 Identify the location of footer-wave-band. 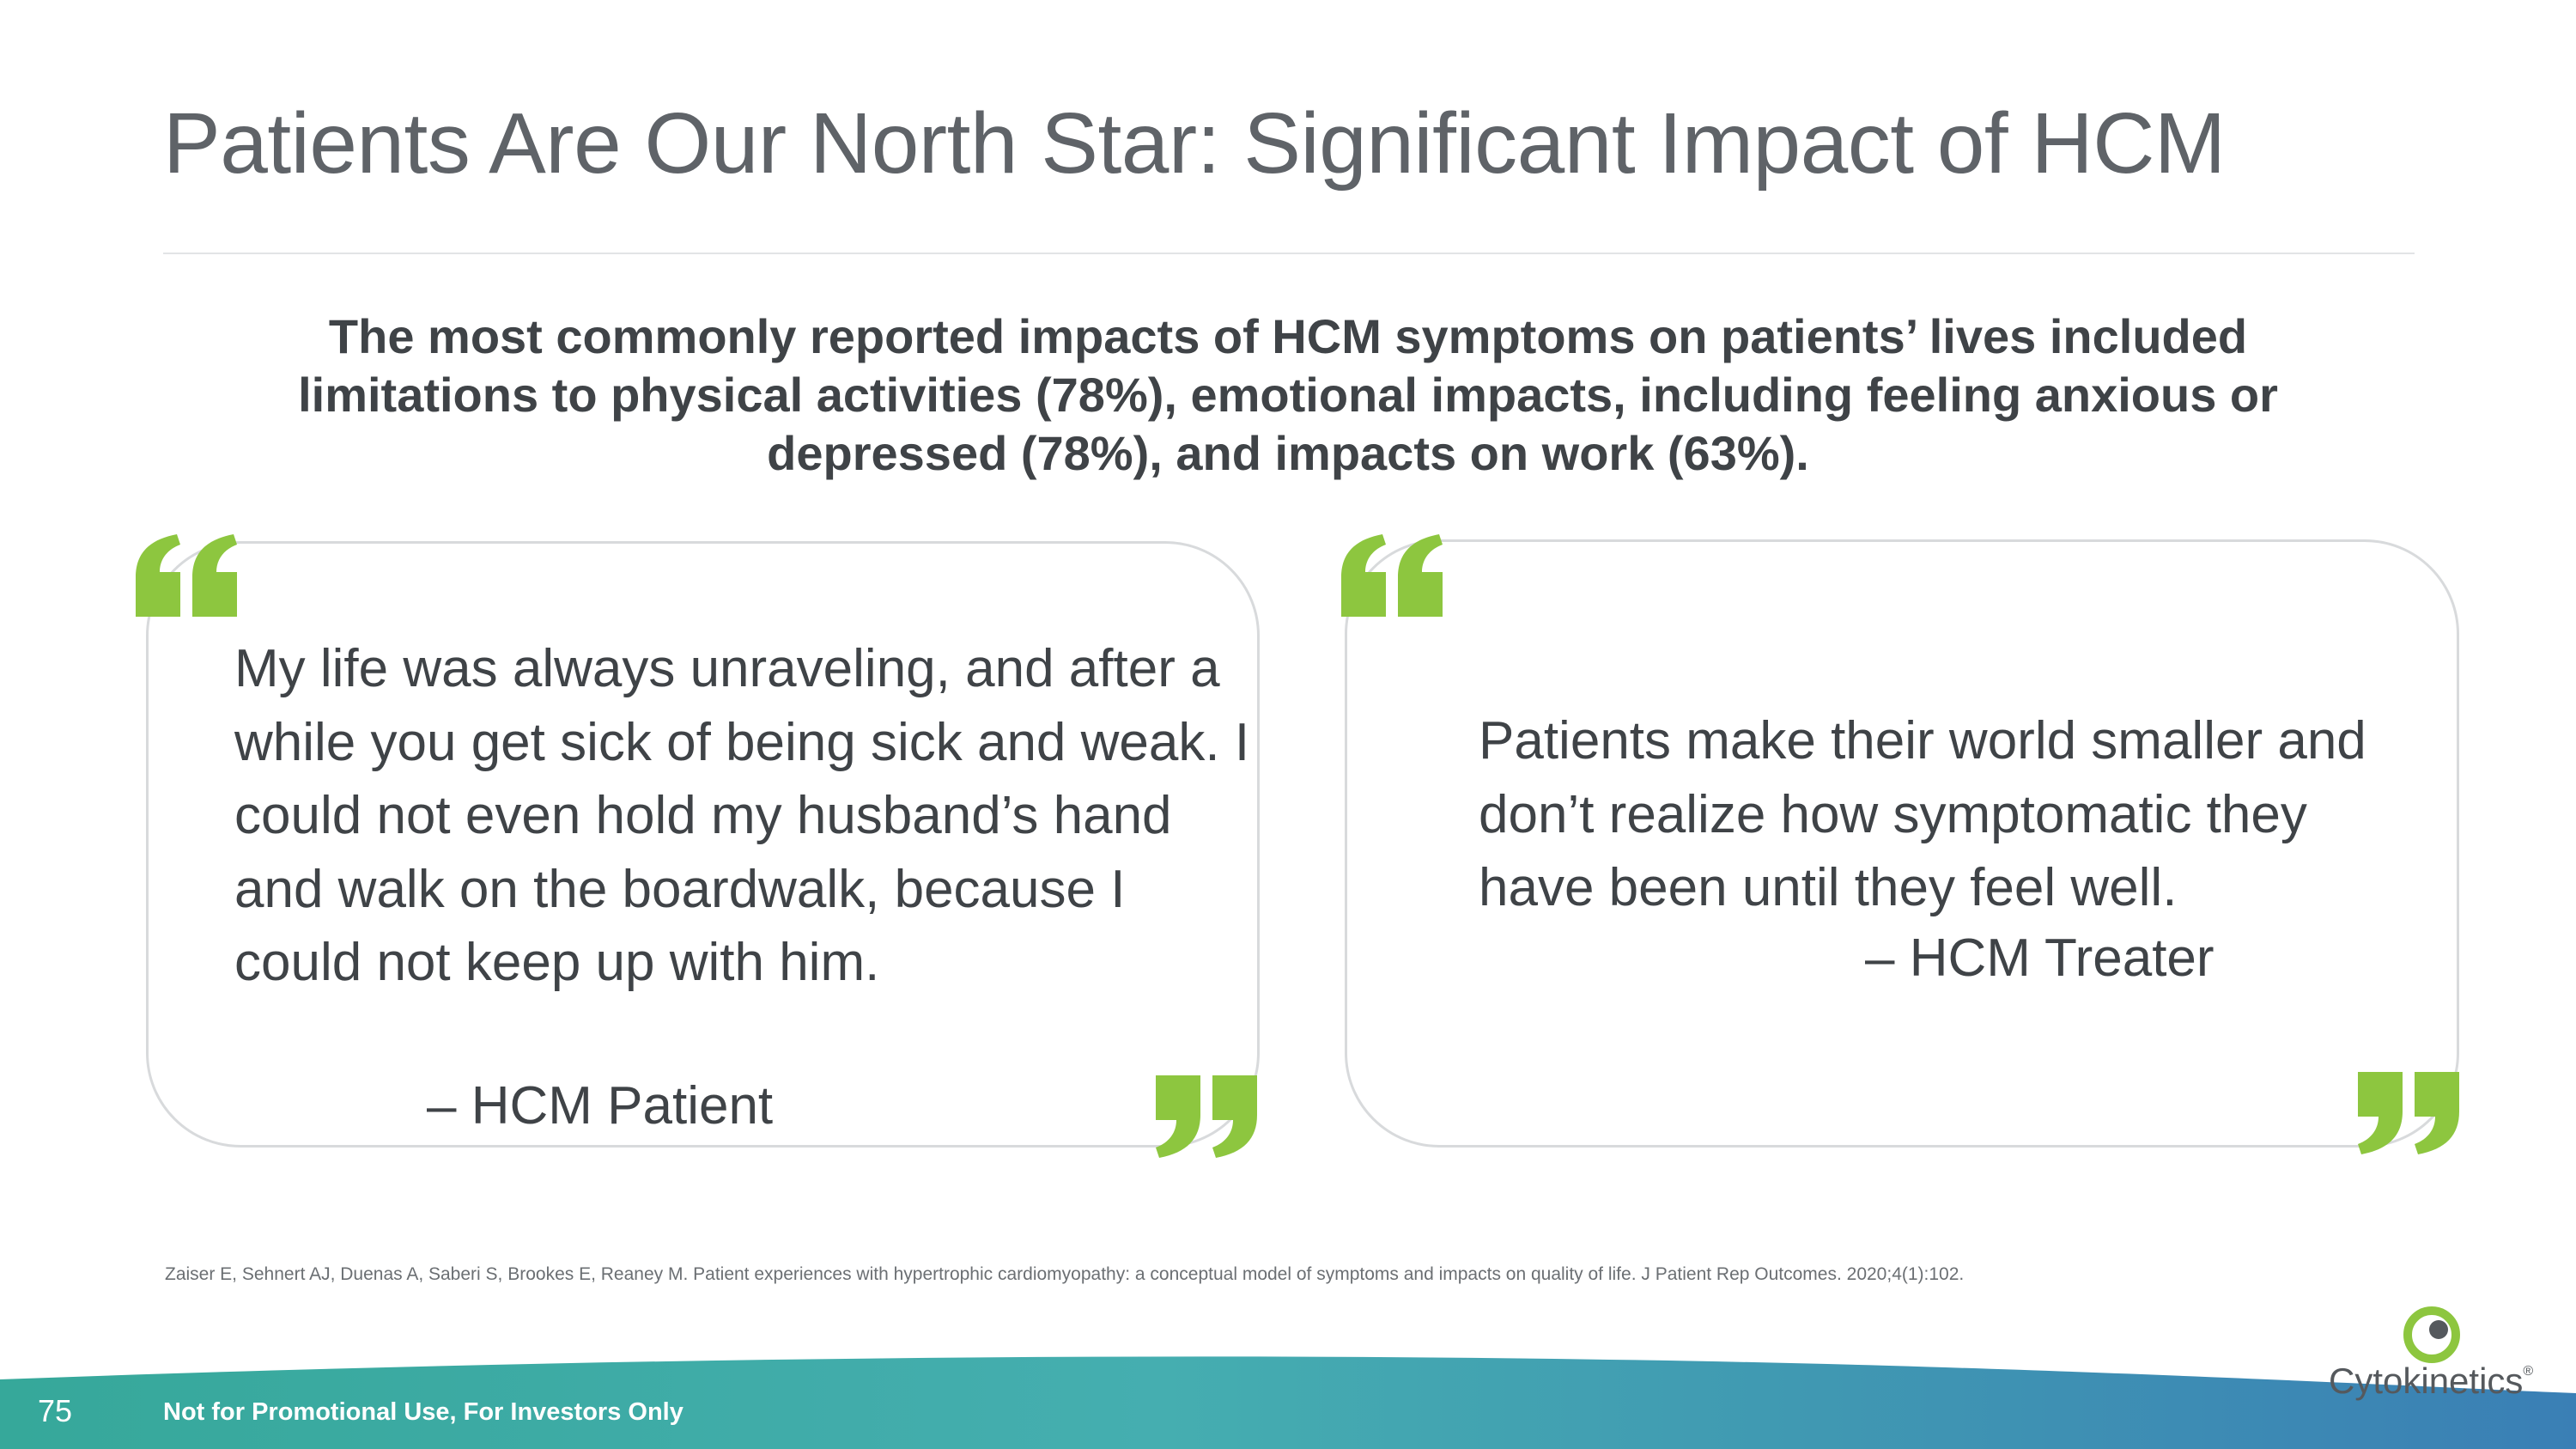
(1288, 1402).